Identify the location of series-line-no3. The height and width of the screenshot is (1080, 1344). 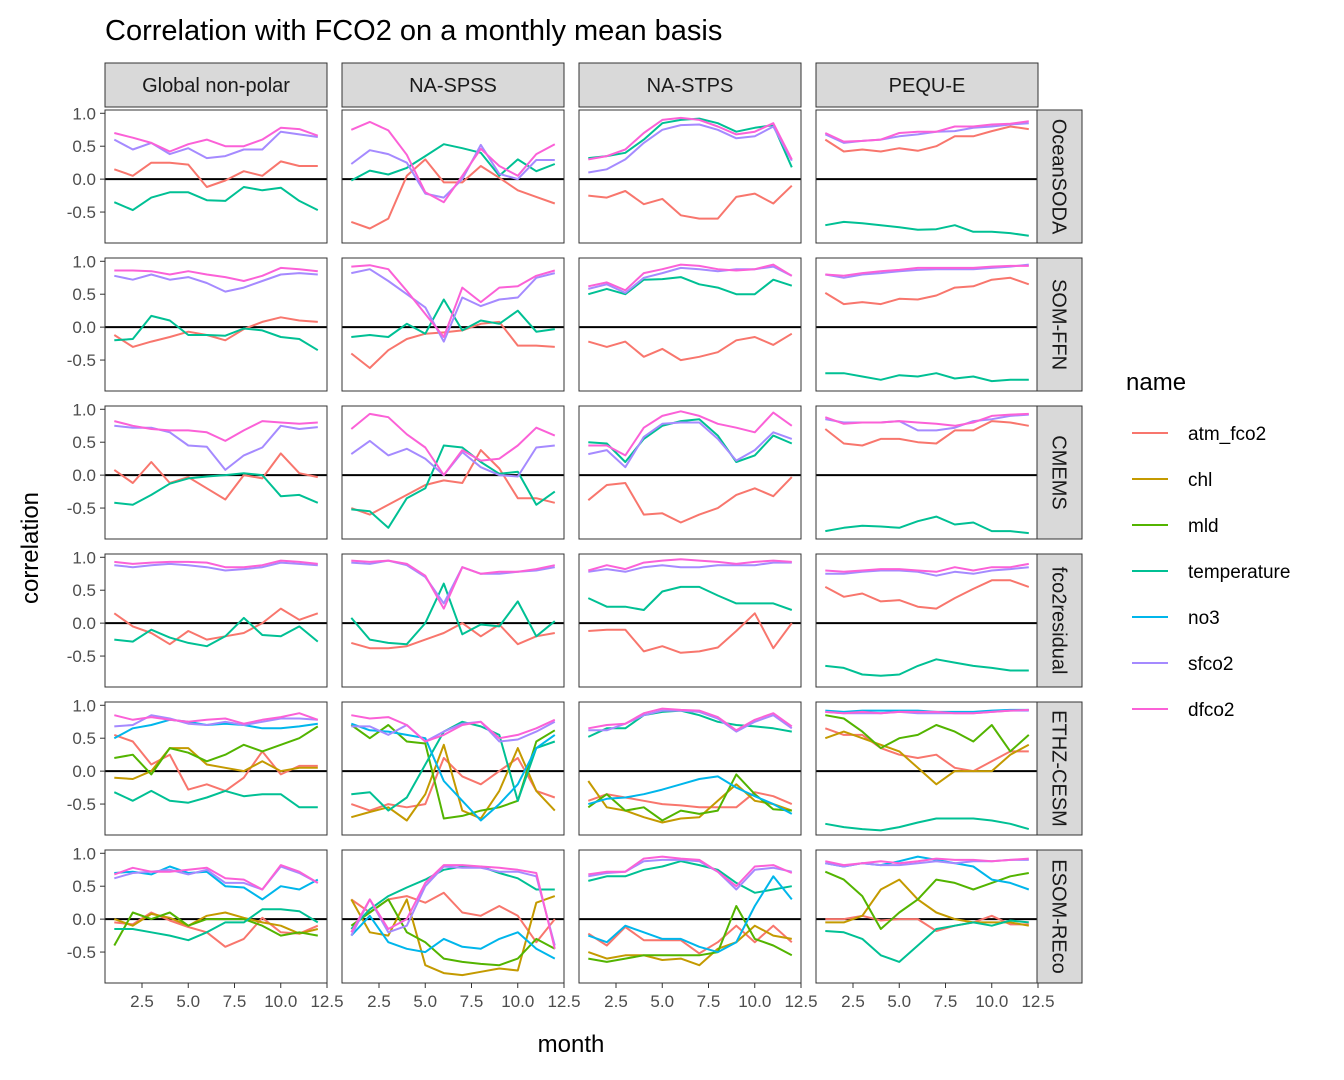
(453, 772).